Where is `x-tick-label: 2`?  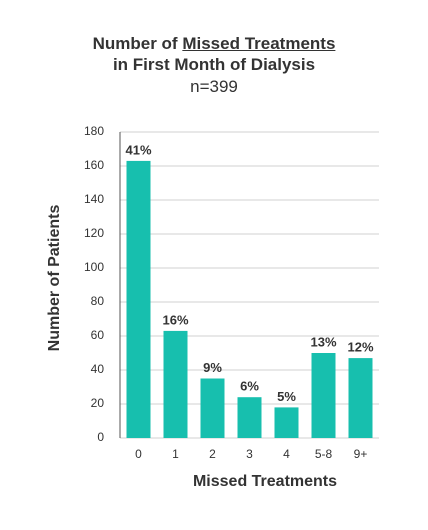
x-tick-label: 2 is located at coordinates (212, 454).